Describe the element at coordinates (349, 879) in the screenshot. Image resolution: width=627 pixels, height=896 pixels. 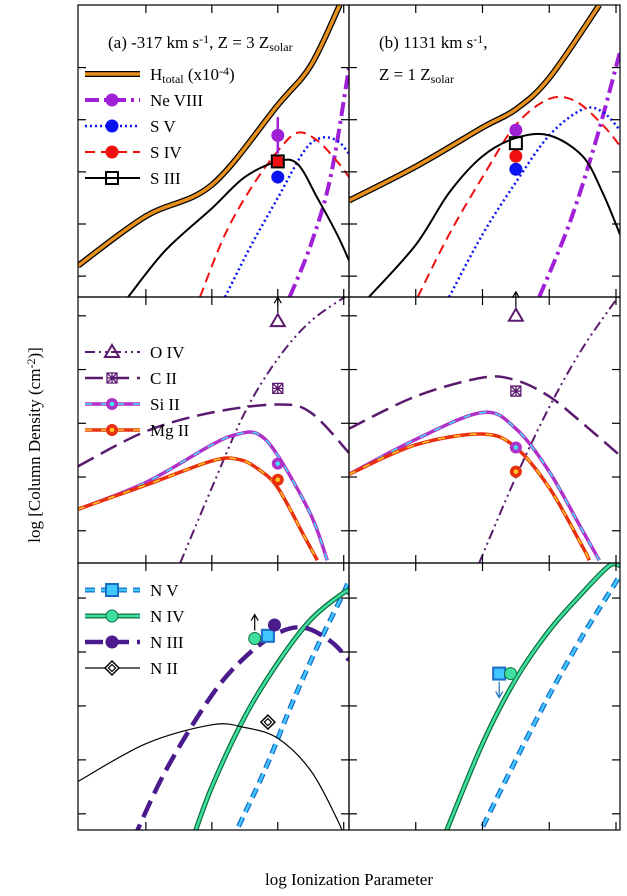
I see `x-axis-label: log Ionization Parameter` at that location.